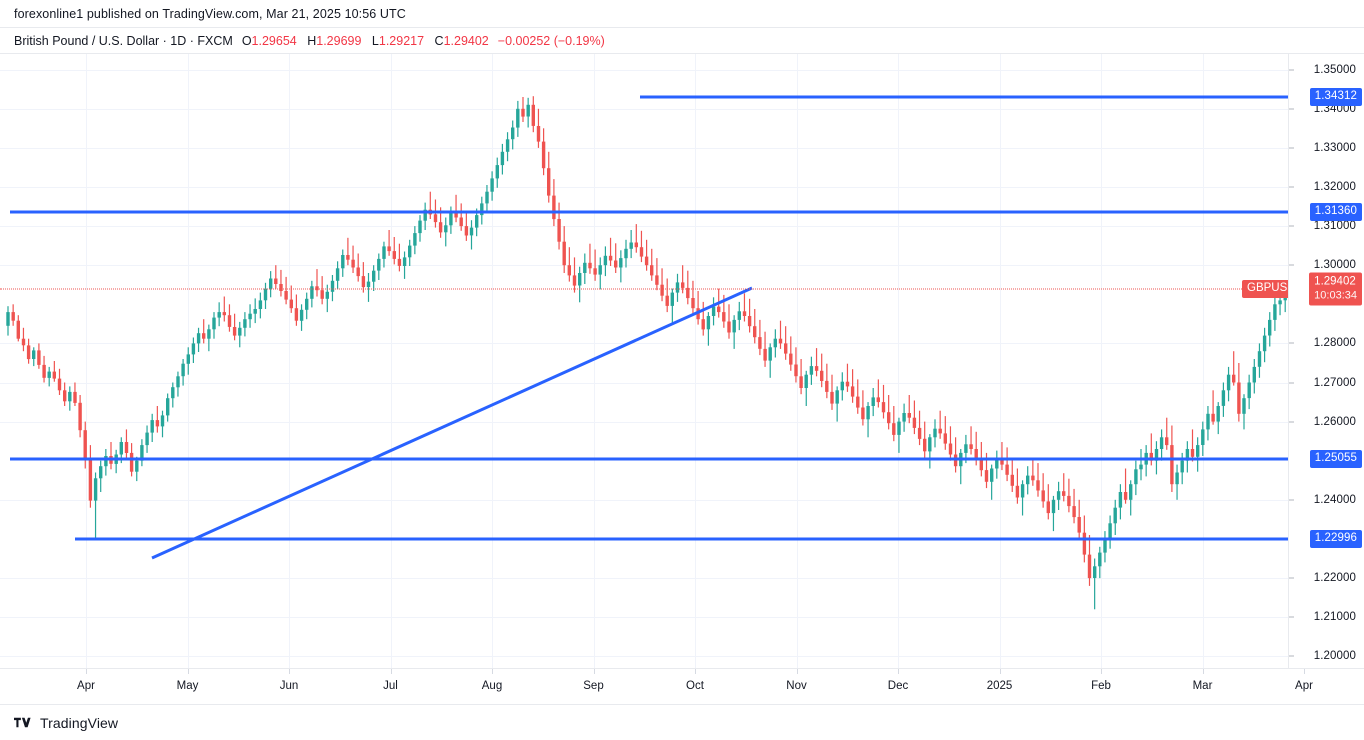 The height and width of the screenshot is (740, 1364). Describe the element at coordinates (681, 539) in the screenshot. I see `support-2-line` at that location.